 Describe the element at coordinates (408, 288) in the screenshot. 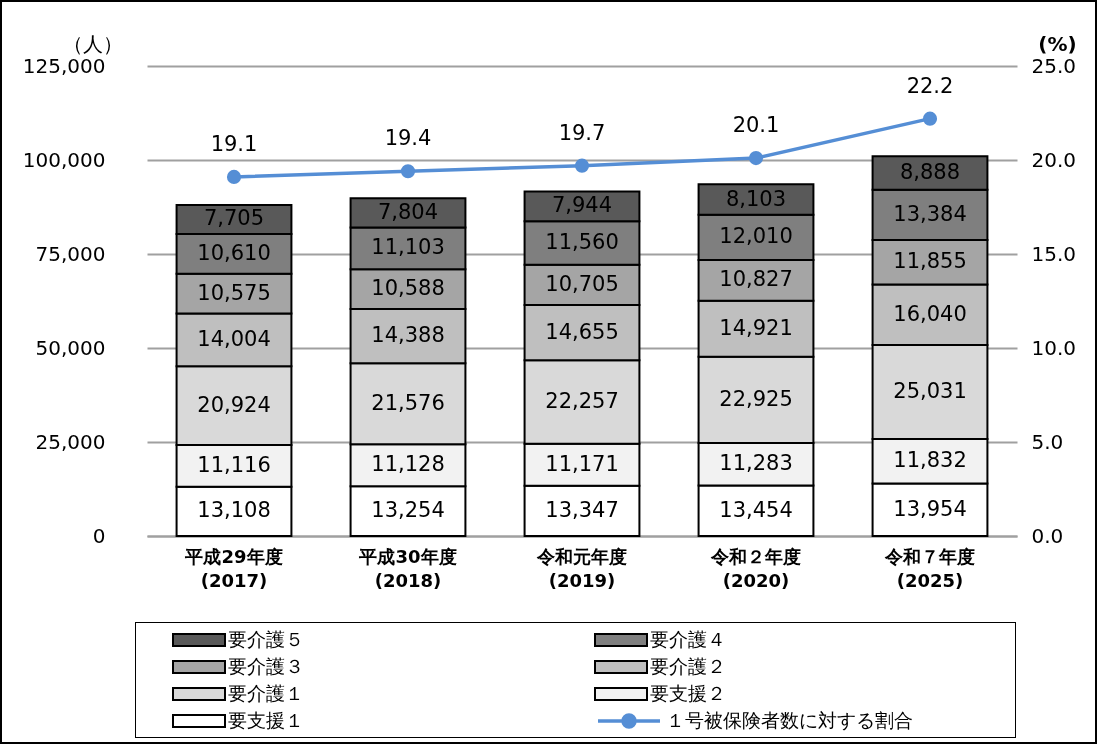

I see `data-label: 10,588` at that location.